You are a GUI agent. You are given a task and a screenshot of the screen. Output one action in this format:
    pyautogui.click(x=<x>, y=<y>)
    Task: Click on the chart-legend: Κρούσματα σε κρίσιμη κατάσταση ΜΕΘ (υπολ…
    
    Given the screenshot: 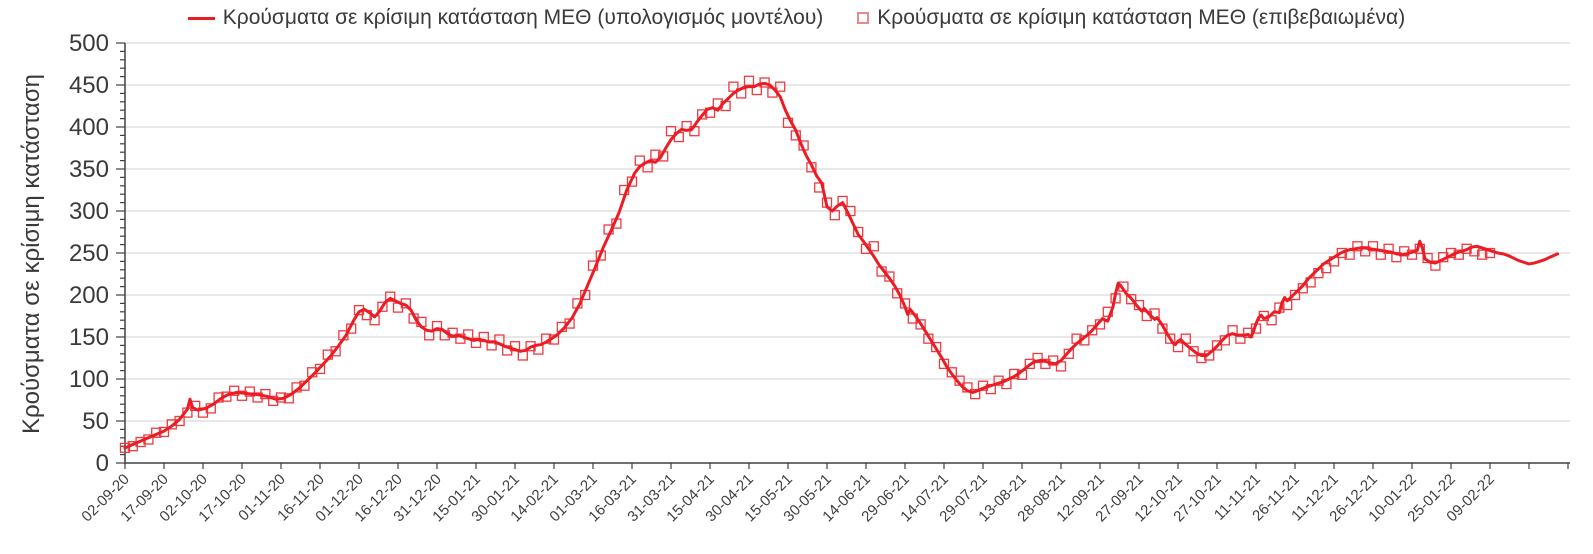 What is the action you would take?
    pyautogui.click(x=796, y=18)
    